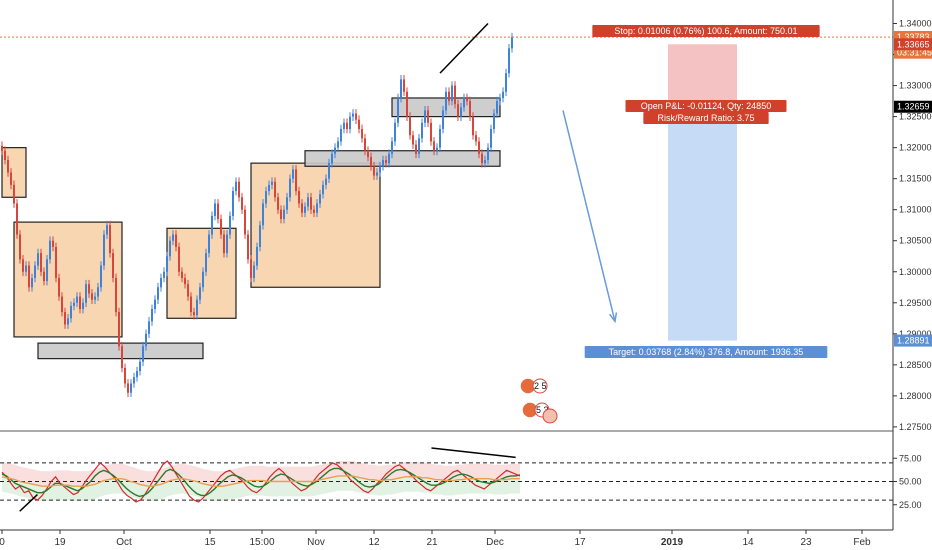 This screenshot has height=550, width=932. I want to click on price-tick-label: 1.27500, so click(915, 427).